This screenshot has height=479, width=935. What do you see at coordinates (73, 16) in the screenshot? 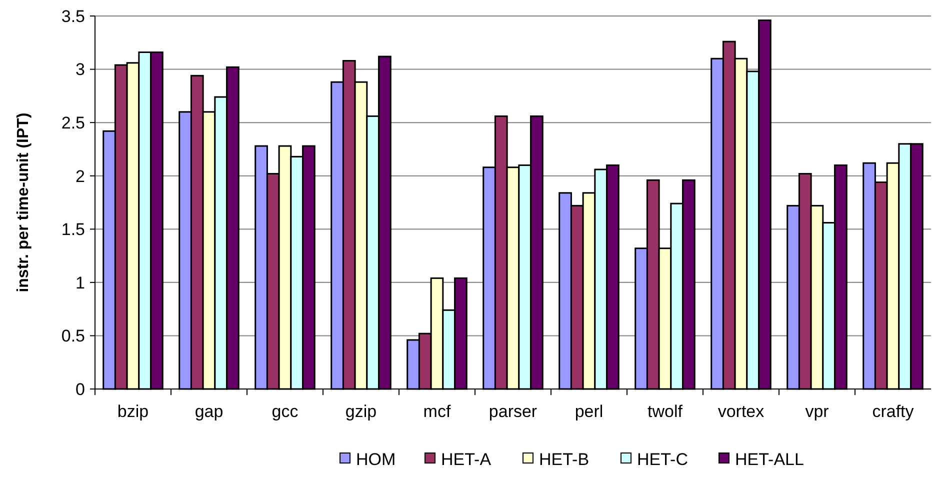
I see `y-tick-label: 3.5` at bounding box center [73, 16].